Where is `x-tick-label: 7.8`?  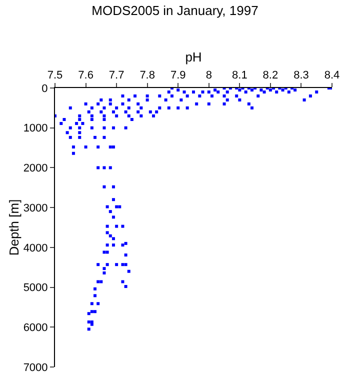 x-tick-label: 7.8 is located at coordinates (147, 76).